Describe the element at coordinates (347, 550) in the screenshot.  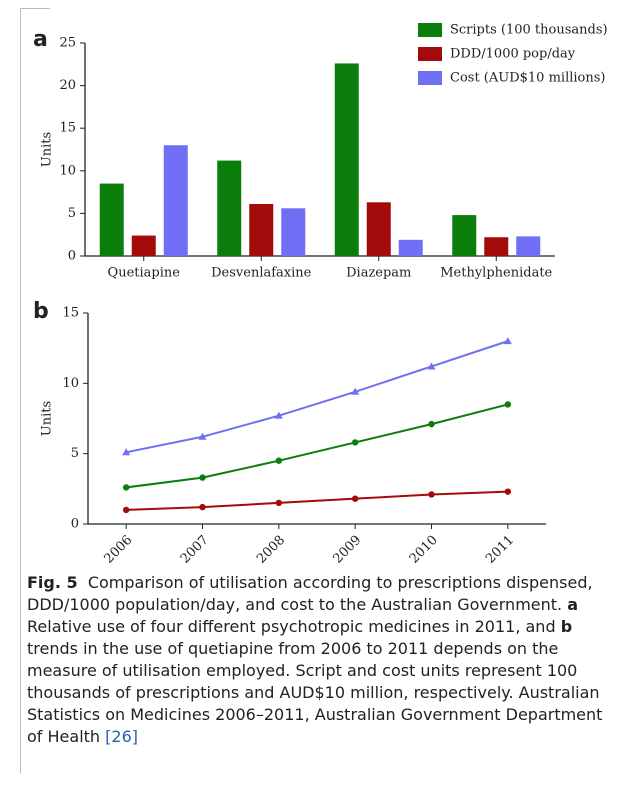
I see `x-tick-label: 2009` at that location.